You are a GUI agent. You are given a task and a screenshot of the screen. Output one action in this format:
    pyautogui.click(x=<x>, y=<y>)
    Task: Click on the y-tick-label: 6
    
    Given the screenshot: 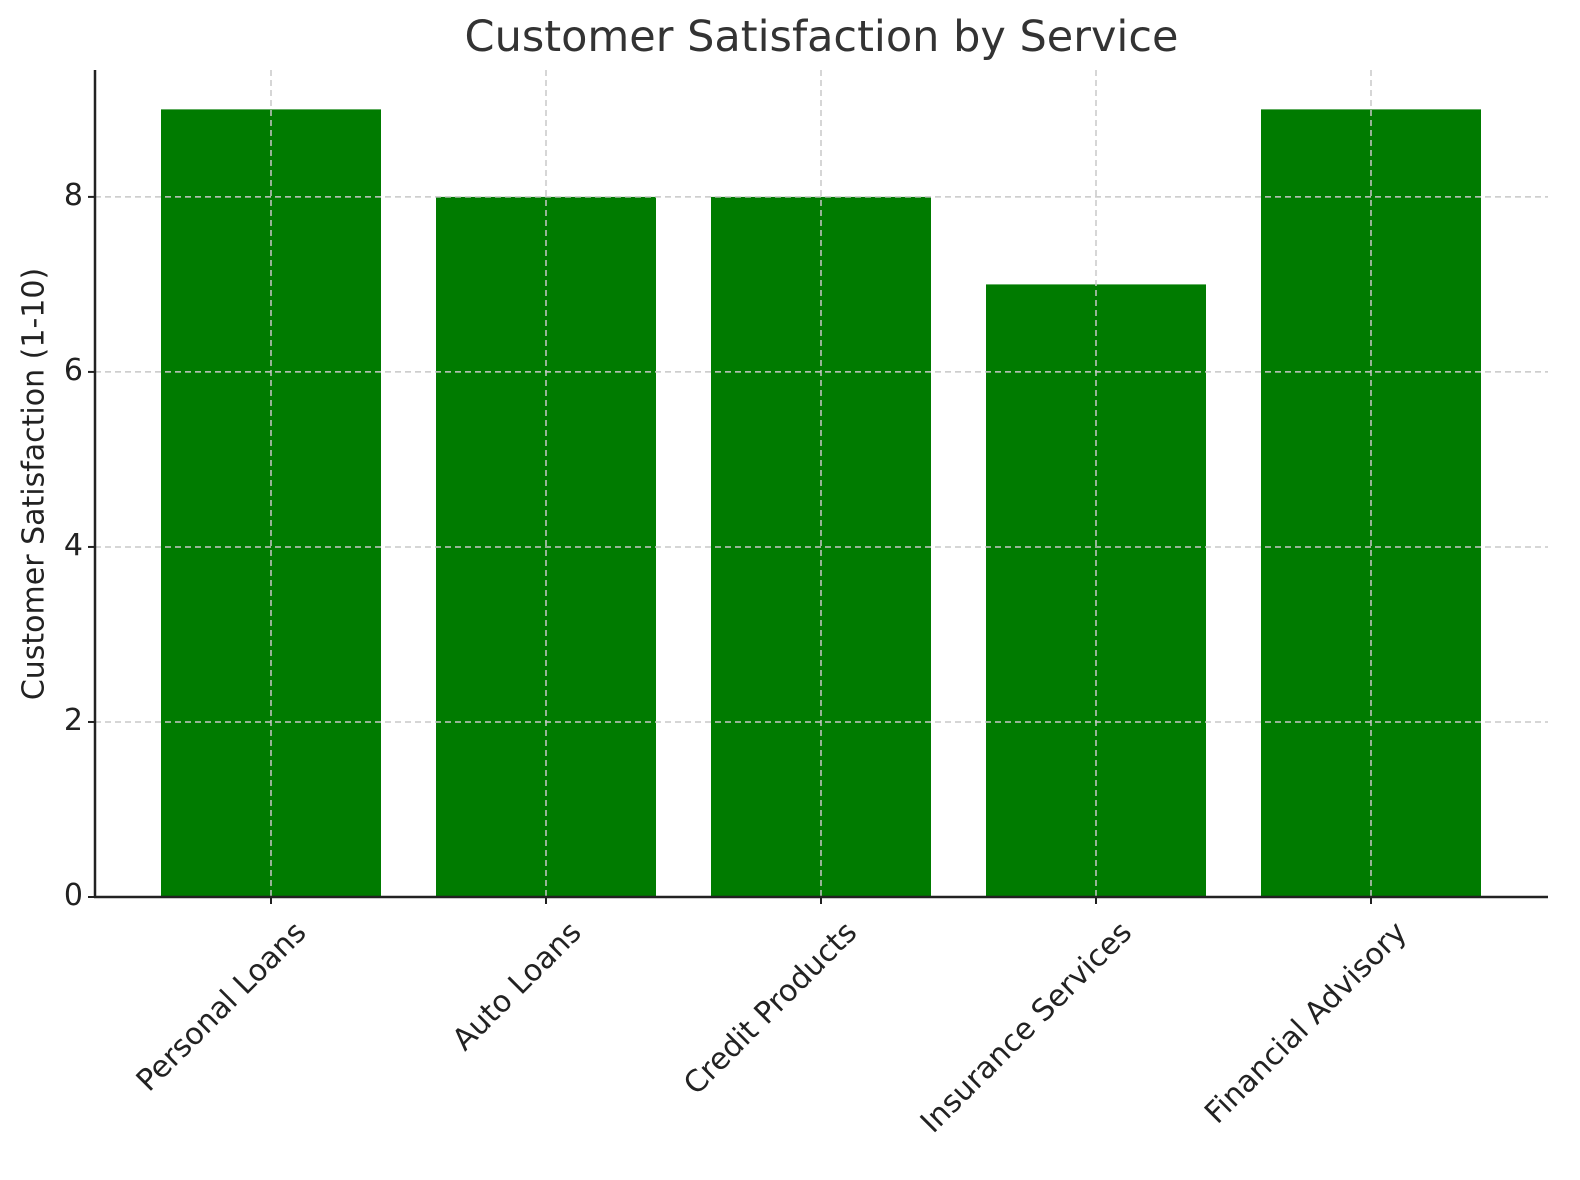 What is the action you would take?
    pyautogui.click(x=73, y=370)
    